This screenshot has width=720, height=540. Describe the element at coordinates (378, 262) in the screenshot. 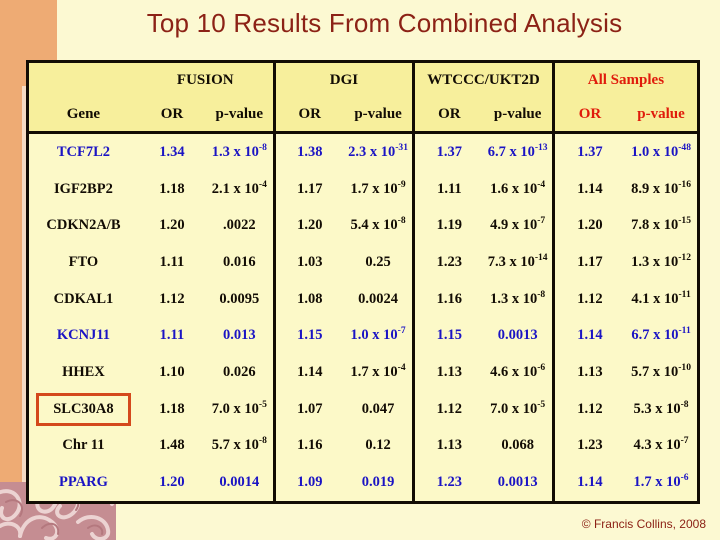

I see `dgi-pvalue-cell: 0.25` at that location.